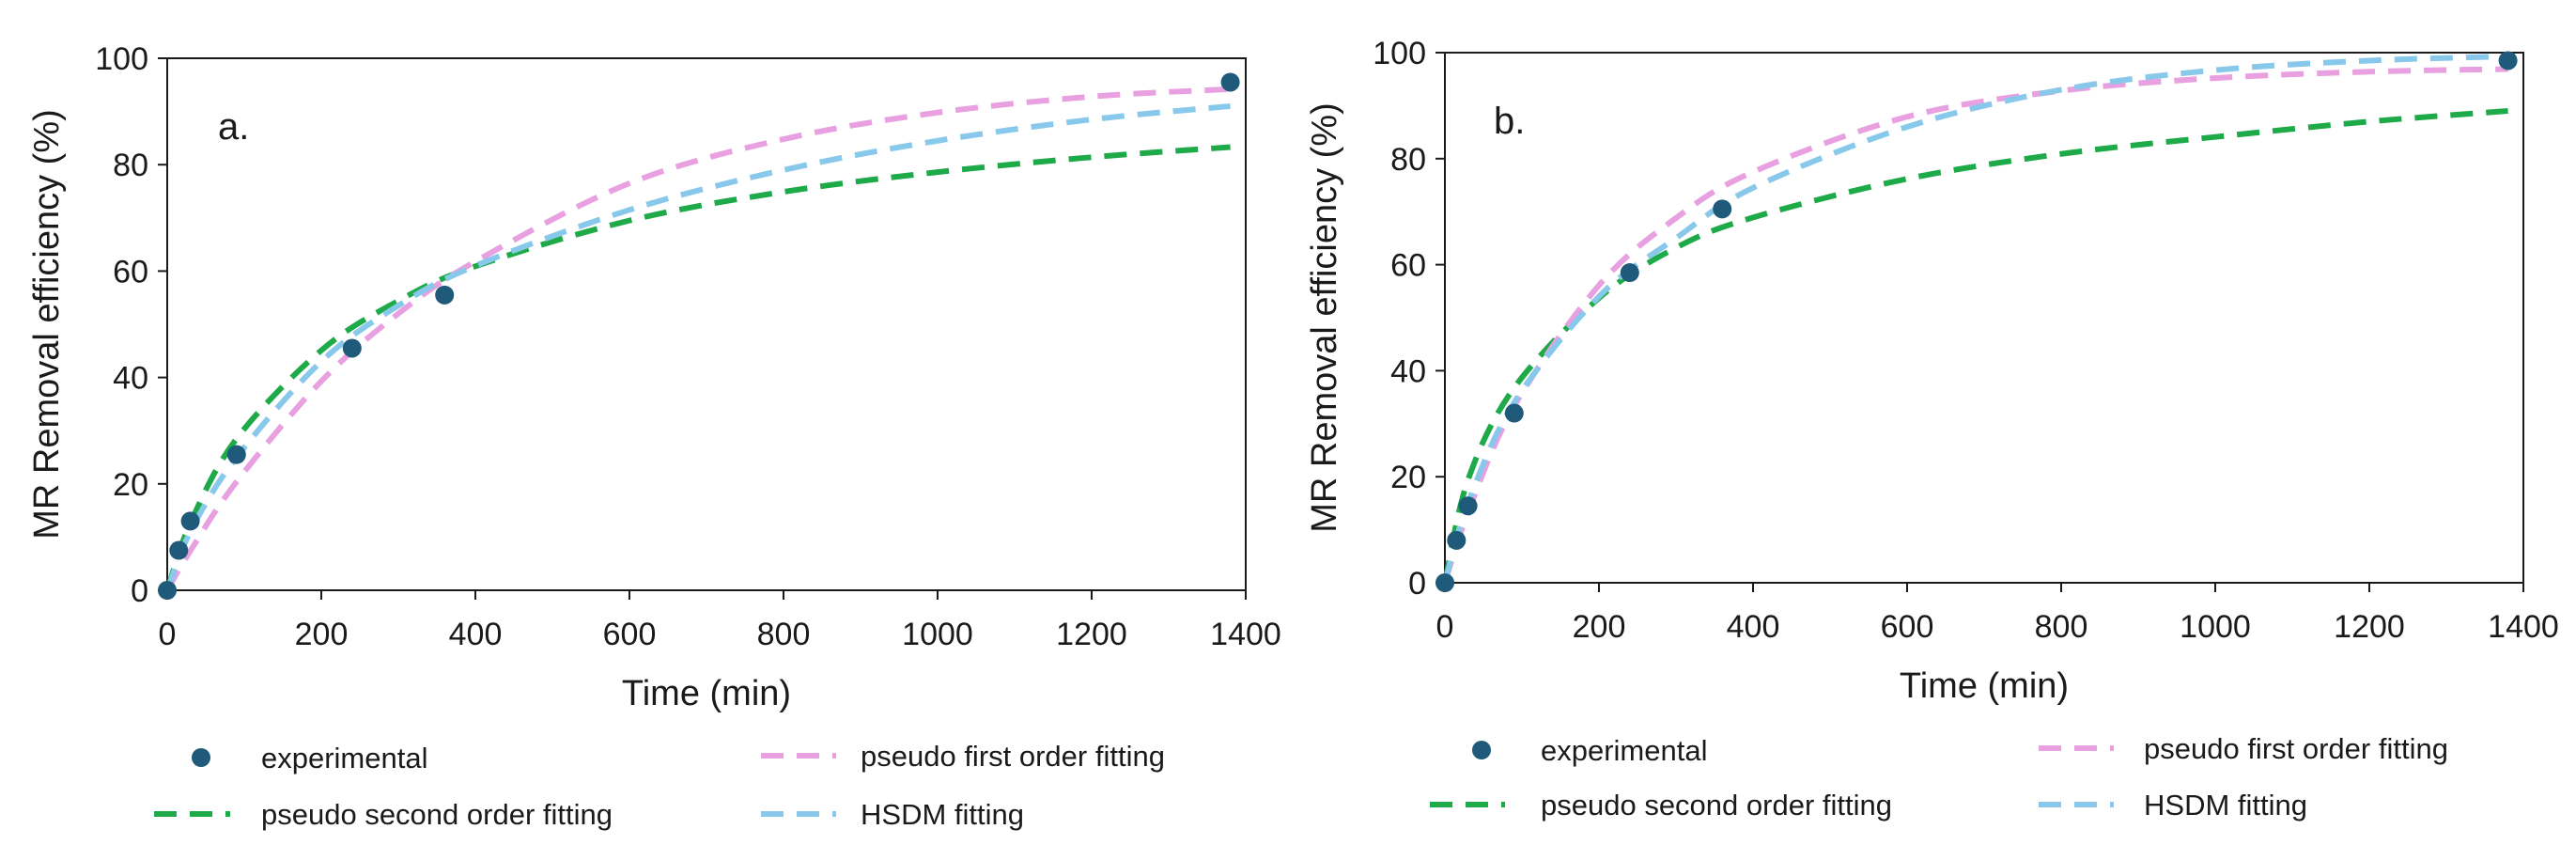 This screenshot has height=845, width=2576. I want to click on chart-b-y-axis-title: MR Removal efficiency (%), so click(1325, 317).